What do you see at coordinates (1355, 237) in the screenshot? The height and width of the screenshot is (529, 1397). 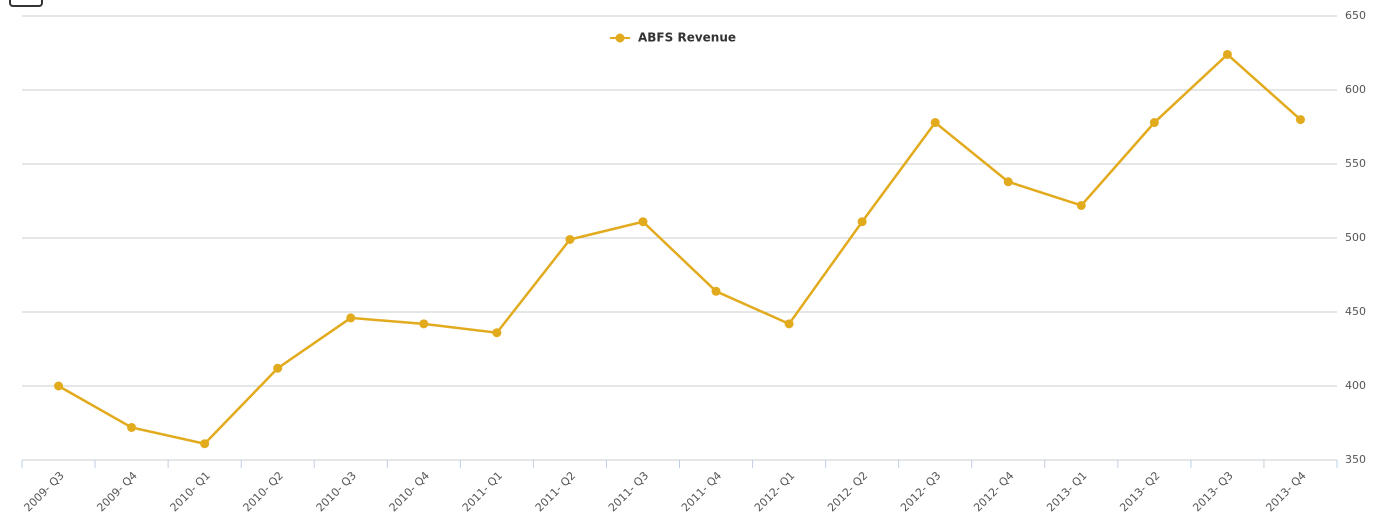 I see `y-tick-label: 500` at bounding box center [1355, 237].